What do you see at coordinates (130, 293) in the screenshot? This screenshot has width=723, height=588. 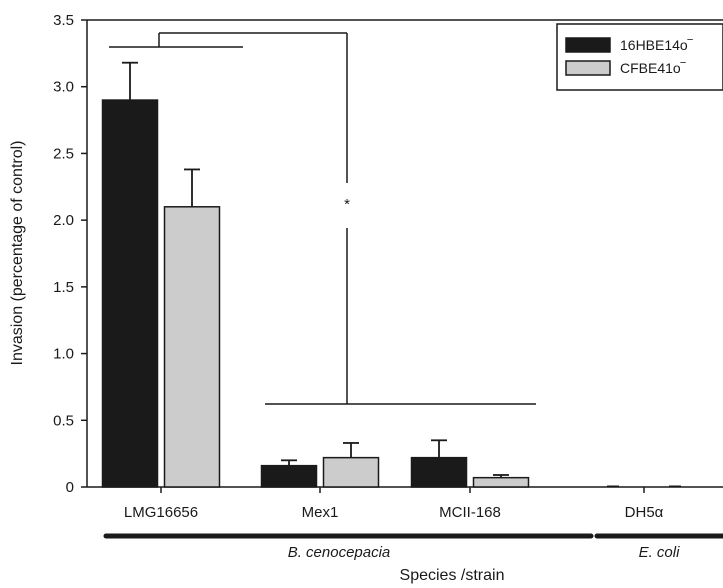 I see `bar-16hbe14o-lmg16656` at bounding box center [130, 293].